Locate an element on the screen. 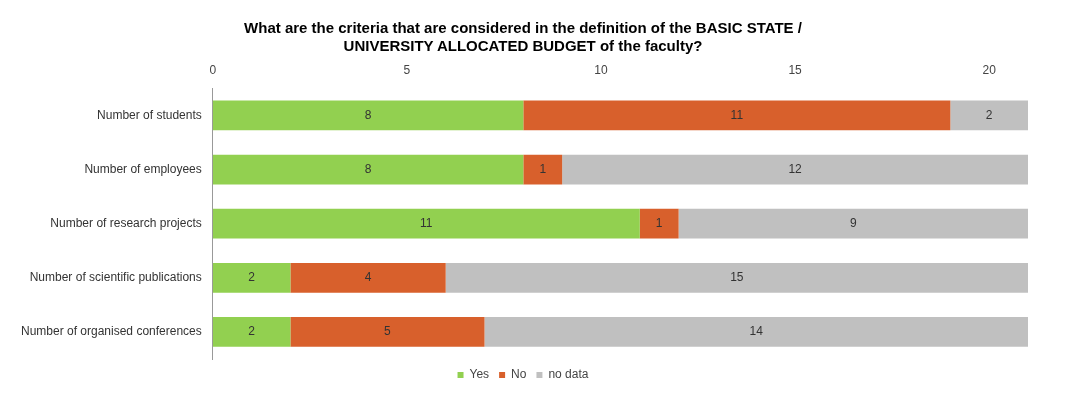 The width and height of the screenshot is (1066, 403). legend-label: no data is located at coordinates (568, 374).